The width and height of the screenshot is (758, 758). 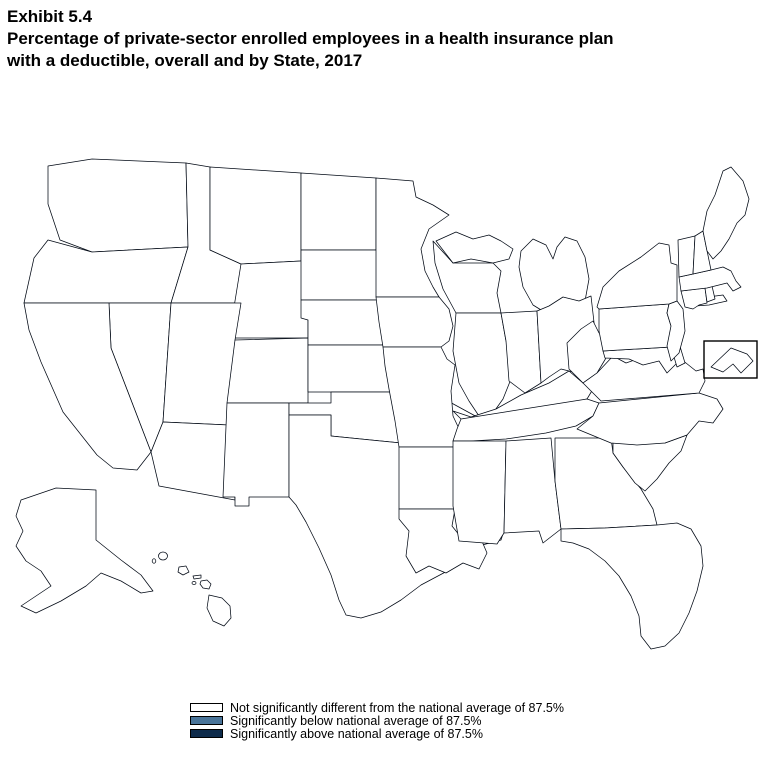 I want to click on state-alabama, so click(x=532, y=490).